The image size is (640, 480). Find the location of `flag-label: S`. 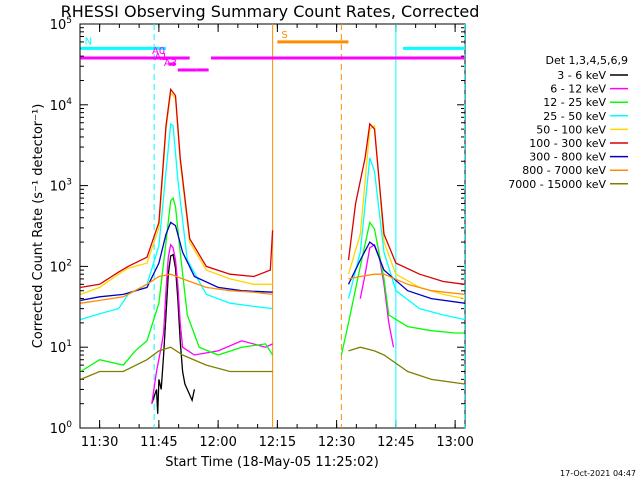

flag-label: S is located at coordinates (284, 35).